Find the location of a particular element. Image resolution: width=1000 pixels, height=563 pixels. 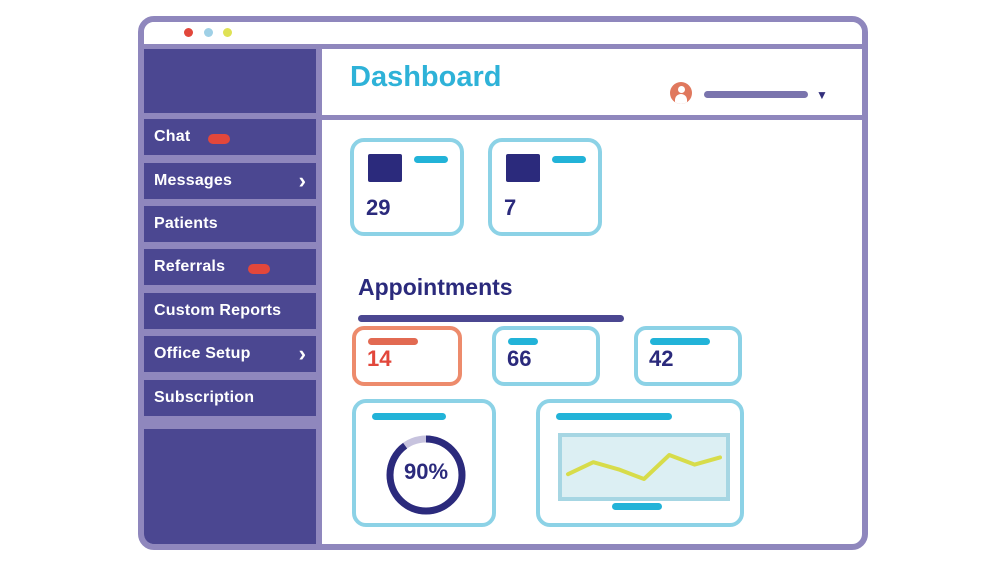

sidebar-item-office-setup: Office Setup › is located at coordinates (230, 354).